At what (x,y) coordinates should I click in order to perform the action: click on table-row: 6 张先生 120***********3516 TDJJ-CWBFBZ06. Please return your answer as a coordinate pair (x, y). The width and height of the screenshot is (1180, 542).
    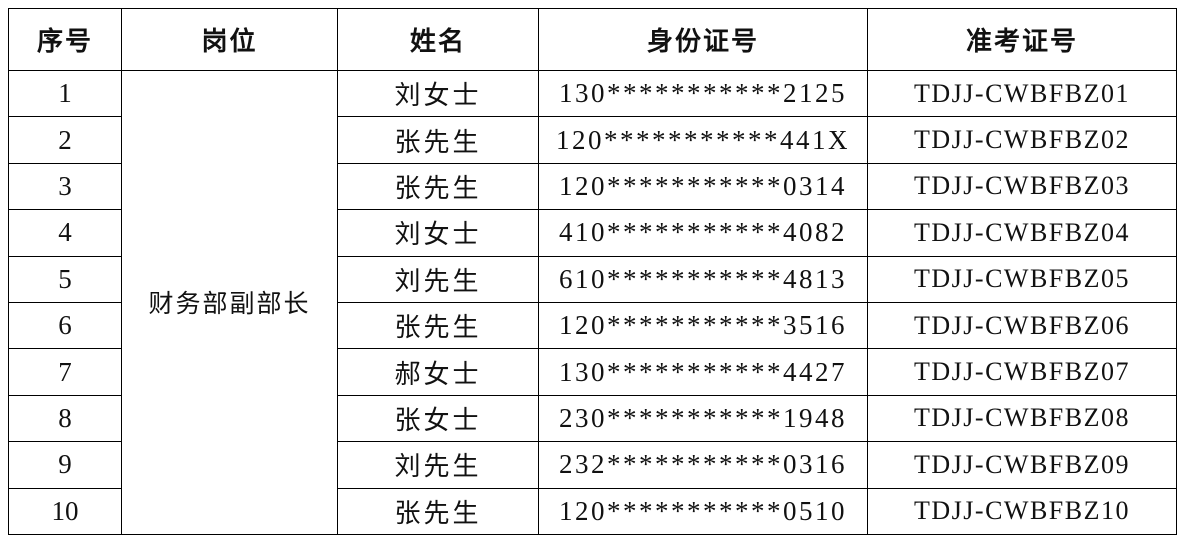
    Looking at the image, I should click on (592, 325).